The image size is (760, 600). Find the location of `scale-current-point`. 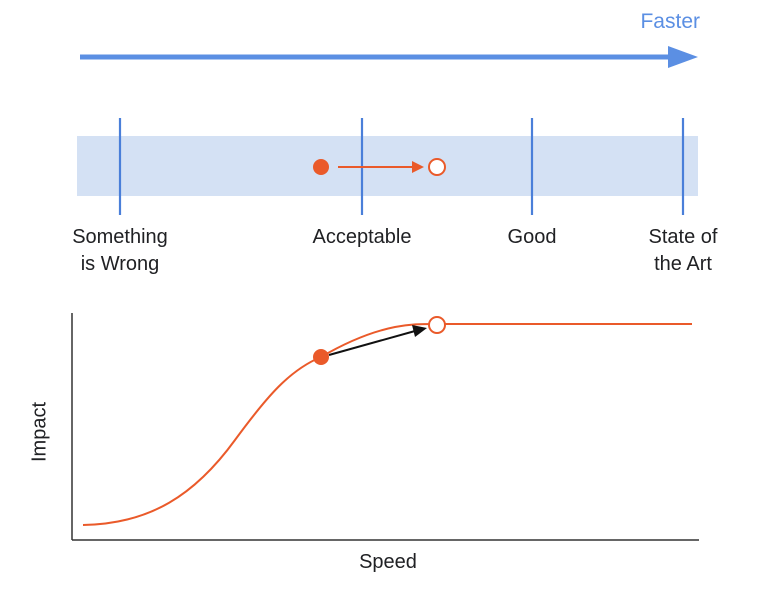

scale-current-point is located at coordinates (321, 167).